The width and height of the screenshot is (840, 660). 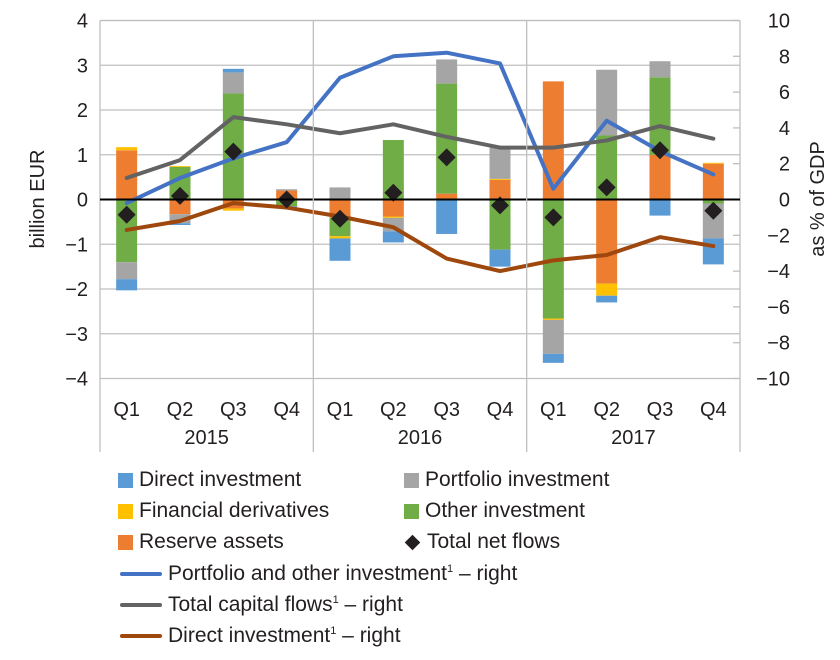 I want to click on right-tick-label: 4, so click(x=784, y=129).